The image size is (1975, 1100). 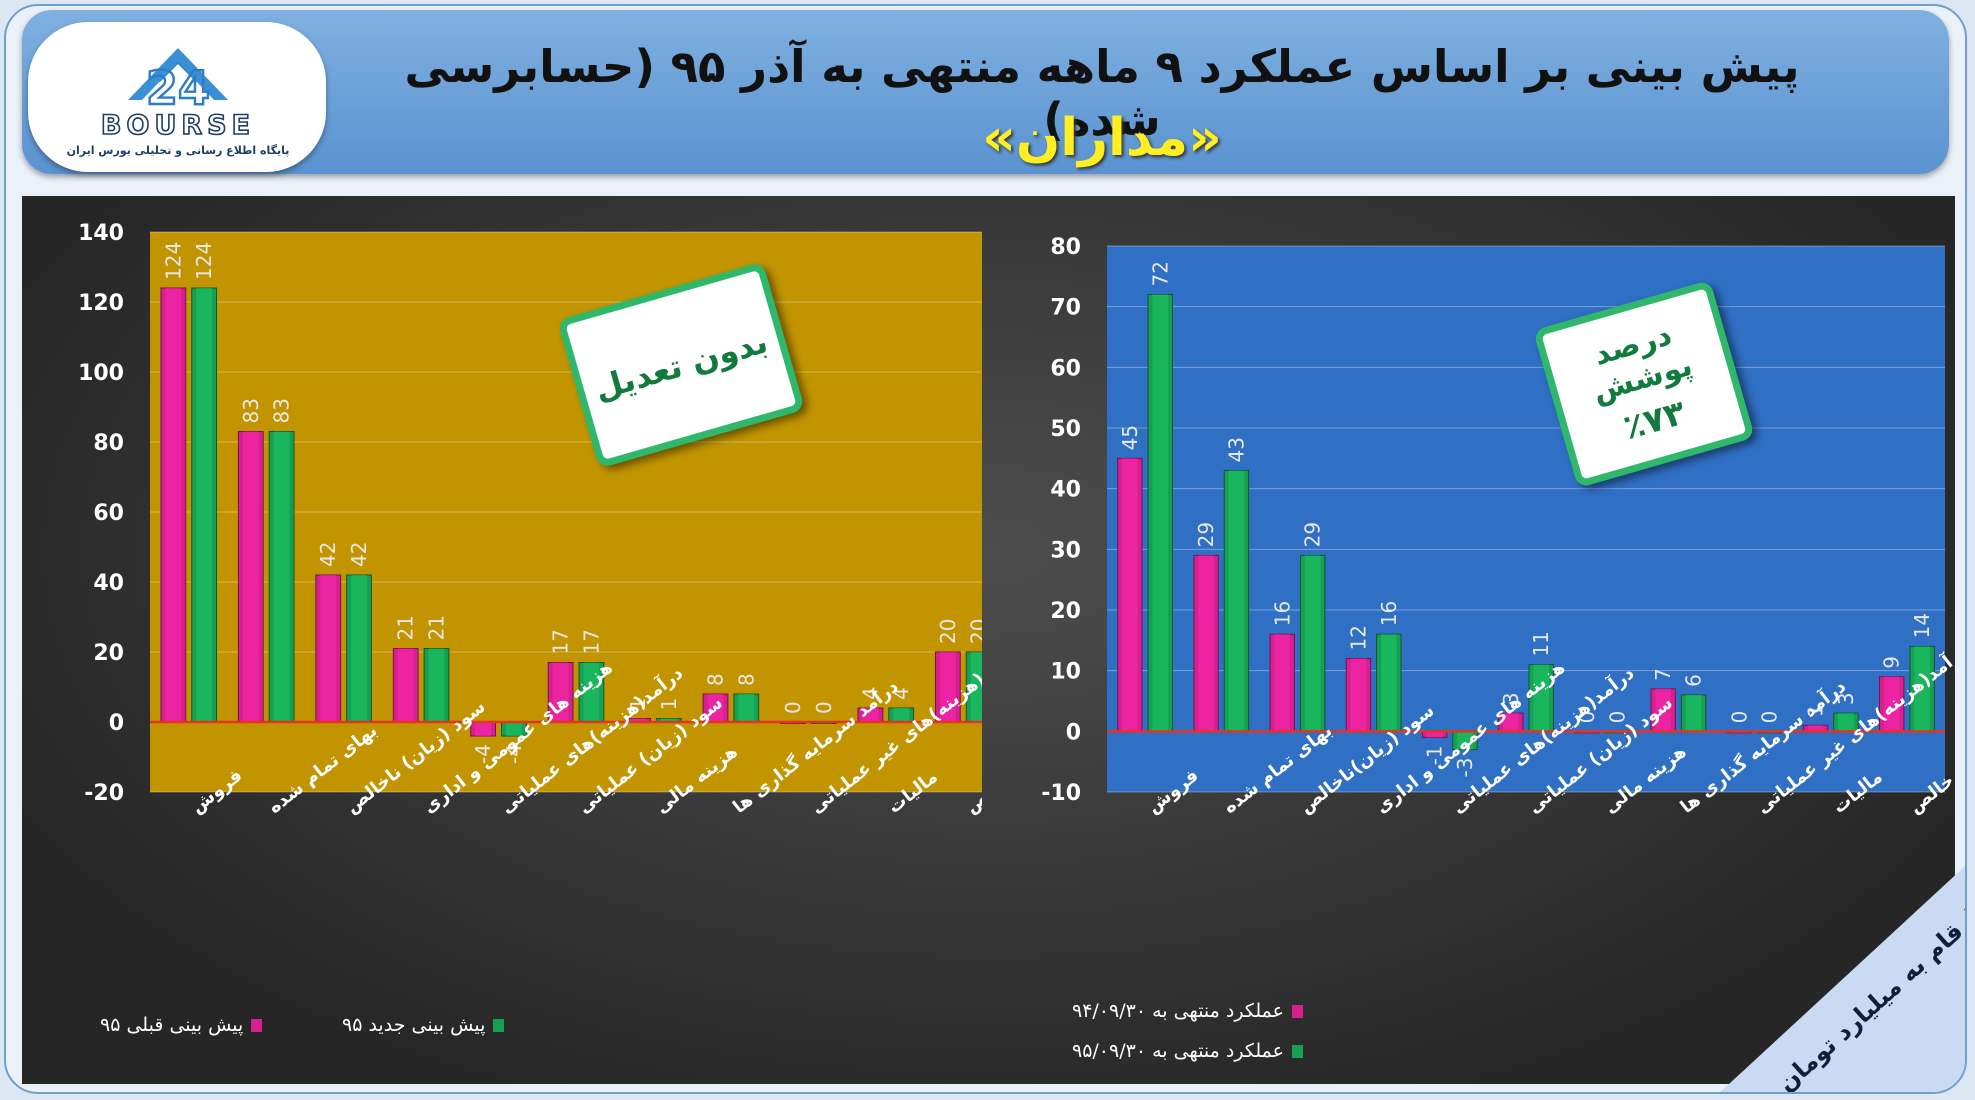 I want to click on legend-label: پیش بینی قبلی ۹۵, so click(x=172, y=1025).